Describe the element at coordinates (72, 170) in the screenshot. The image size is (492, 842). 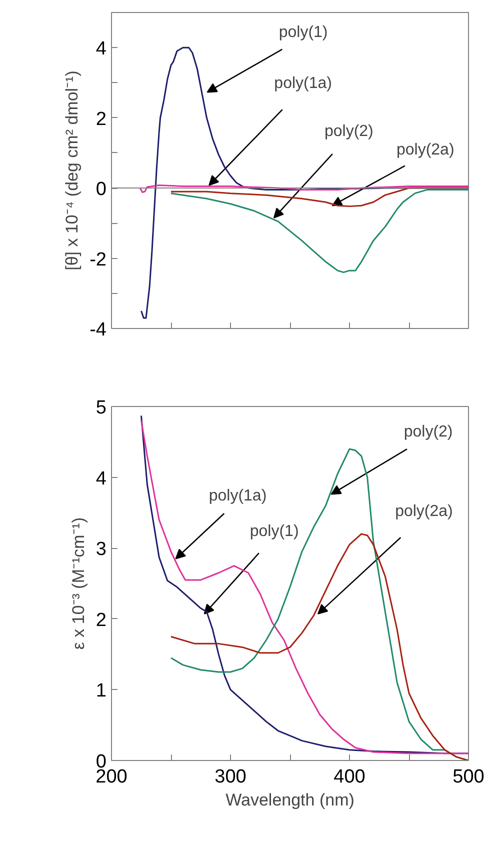
I see `y-axis-title: [θ] x 10⁻⁴ (deg cm² dmol⁻¹)` at that location.